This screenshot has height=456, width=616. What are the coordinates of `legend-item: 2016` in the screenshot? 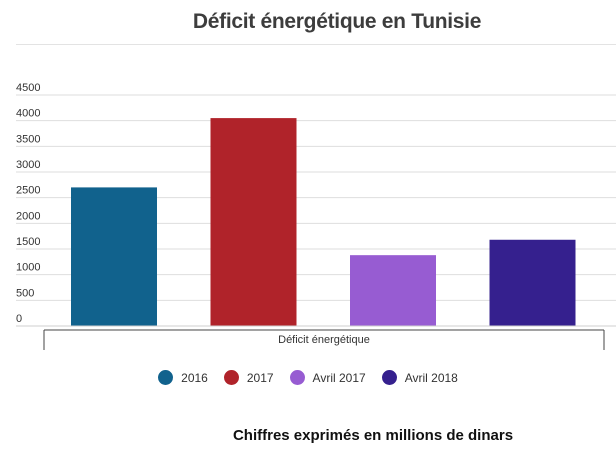 It's located at (183, 377).